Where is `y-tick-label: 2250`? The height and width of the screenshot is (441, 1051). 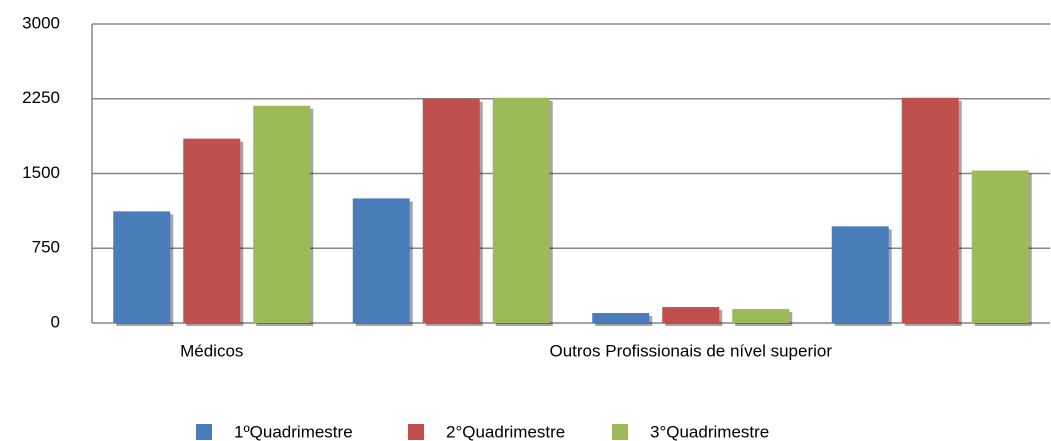 y-tick-label: 2250 is located at coordinates (41, 97).